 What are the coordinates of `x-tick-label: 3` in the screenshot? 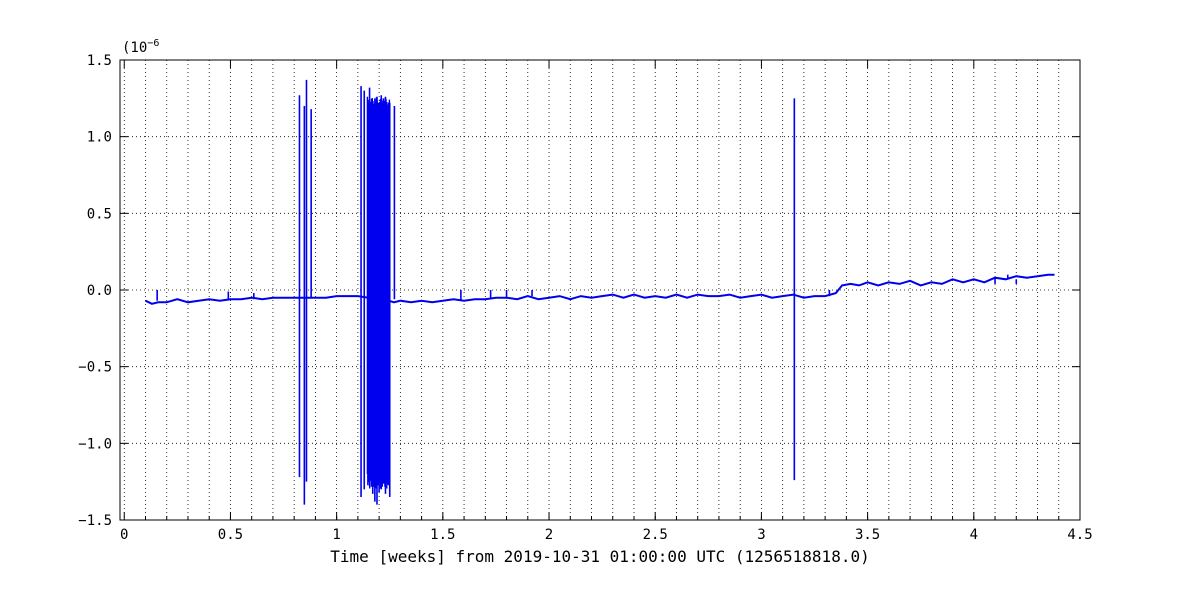 It's located at (761, 535).